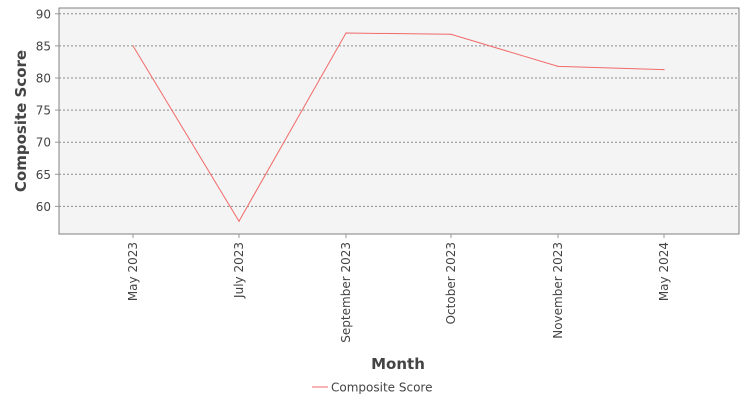 This screenshot has height=404, width=750. What do you see at coordinates (451, 283) in the screenshot?
I see `x-tick-label: October 2023` at bounding box center [451, 283].